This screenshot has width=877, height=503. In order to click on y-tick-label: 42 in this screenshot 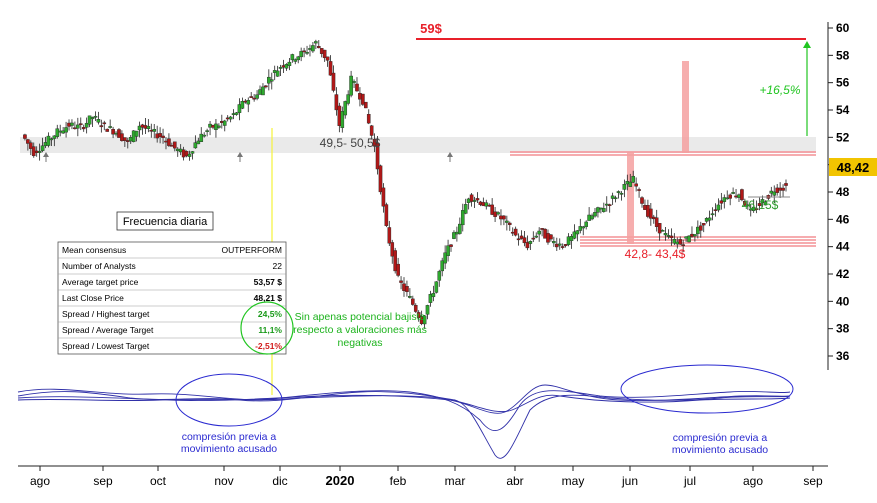, I will do `click(843, 274)`.